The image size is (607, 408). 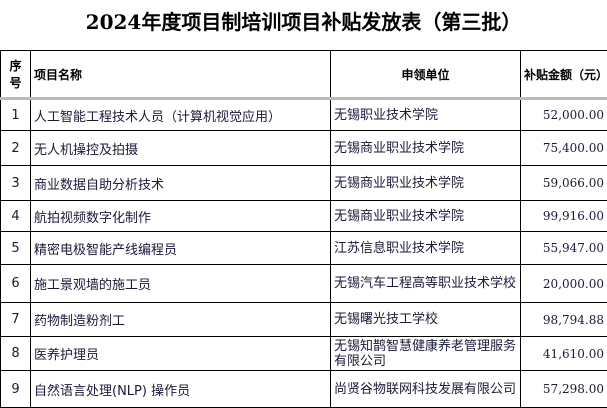 I want to click on project-name: 施工景观墙的施工员, so click(x=181, y=284).